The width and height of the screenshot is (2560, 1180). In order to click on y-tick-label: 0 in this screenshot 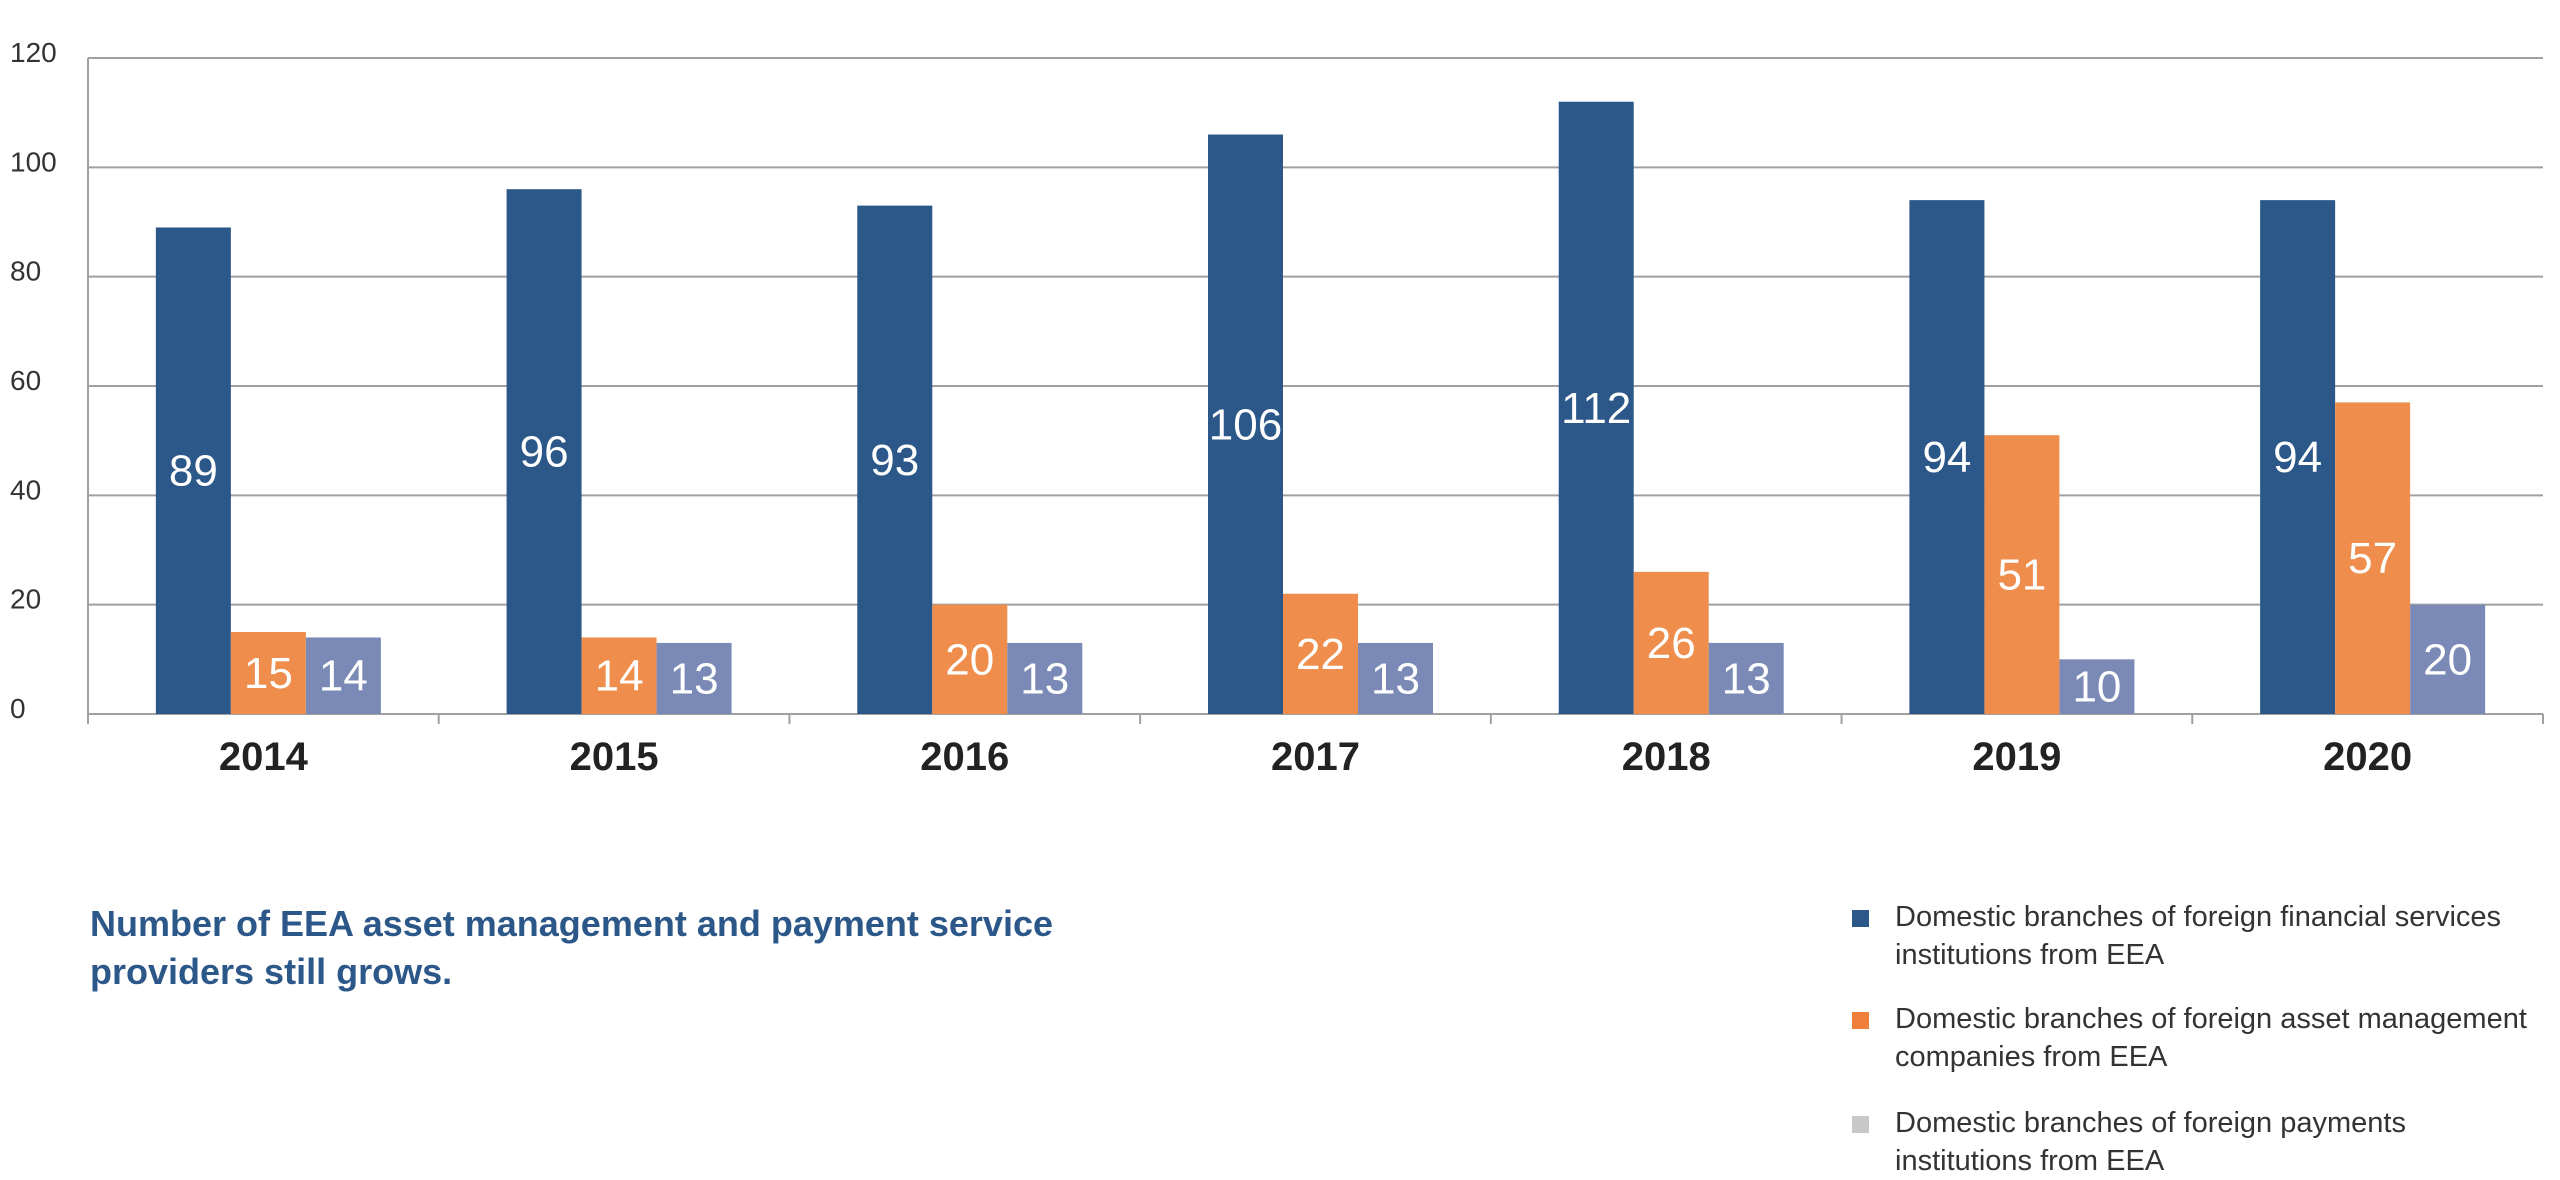, I will do `click(18, 708)`.